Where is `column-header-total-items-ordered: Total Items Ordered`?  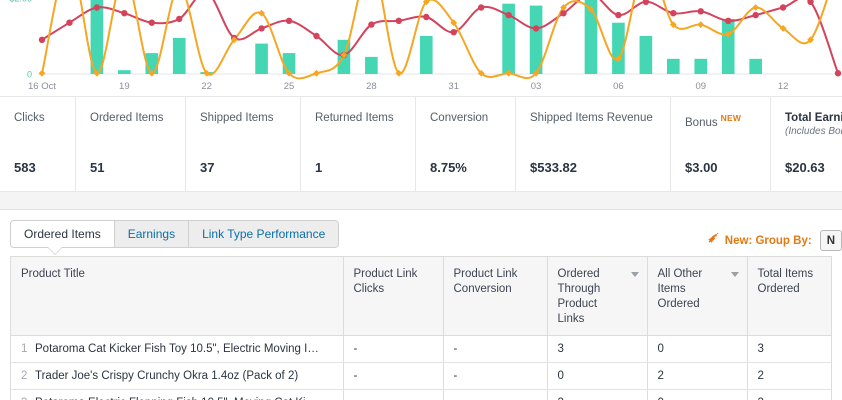 column-header-total-items-ordered: Total Items Ordered is located at coordinates (789, 296).